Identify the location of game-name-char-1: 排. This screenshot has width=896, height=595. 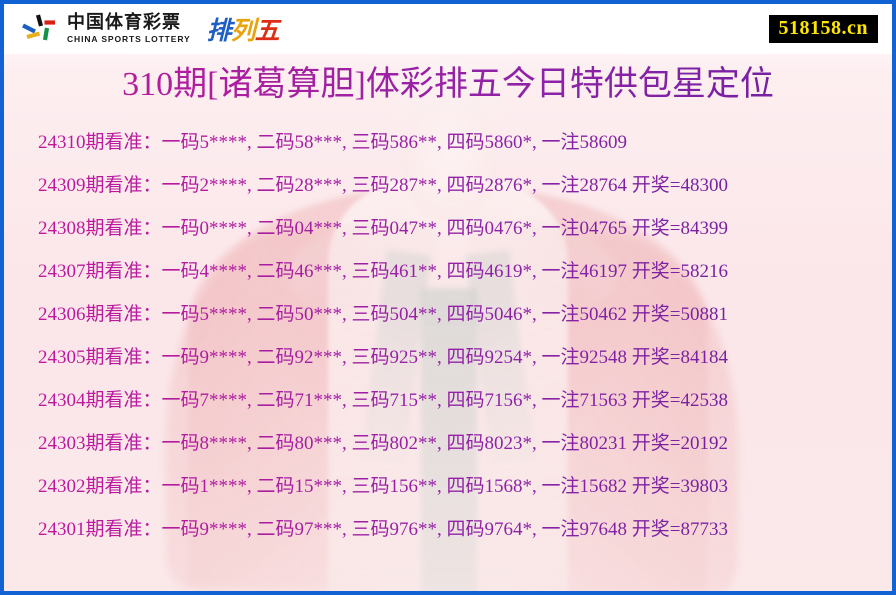
(219, 30).